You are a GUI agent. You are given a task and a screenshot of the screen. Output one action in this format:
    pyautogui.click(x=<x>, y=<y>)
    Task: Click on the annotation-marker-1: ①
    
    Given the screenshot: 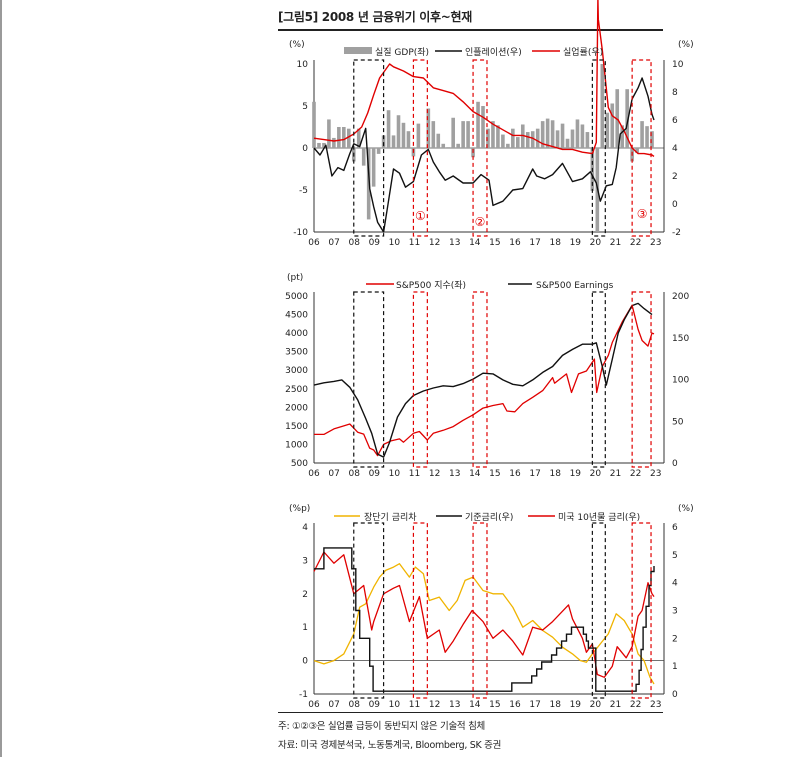 What is the action you would take?
    pyautogui.click(x=420, y=216)
    